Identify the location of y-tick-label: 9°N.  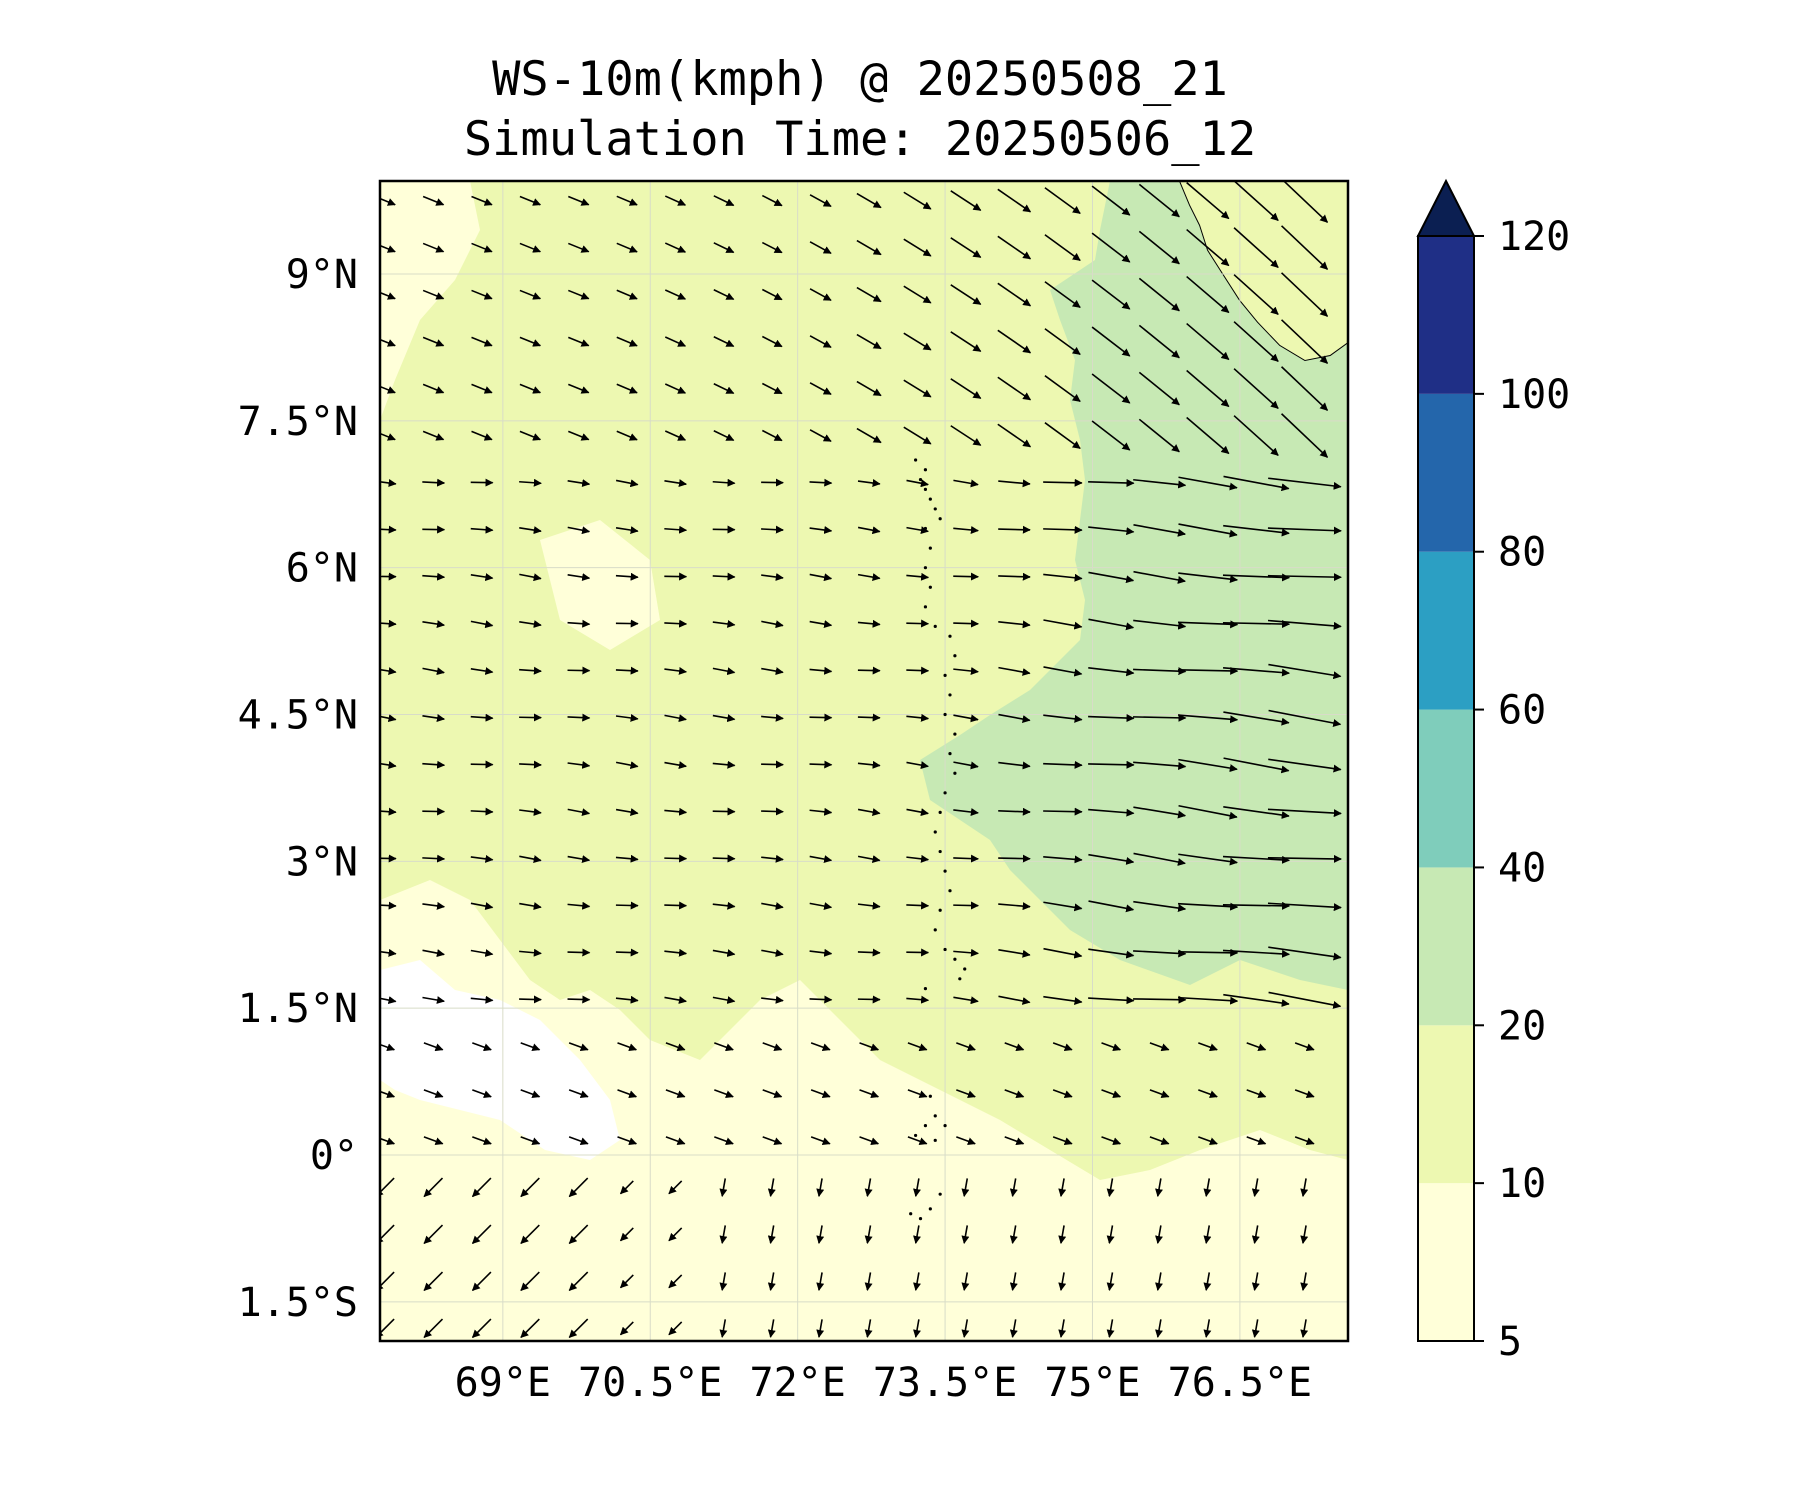
(322, 275).